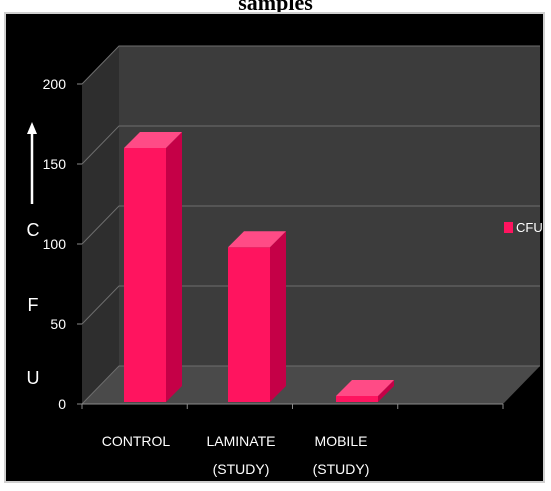 The width and height of the screenshot is (551, 491). I want to click on y-axis-arrowhead, so click(32, 128).